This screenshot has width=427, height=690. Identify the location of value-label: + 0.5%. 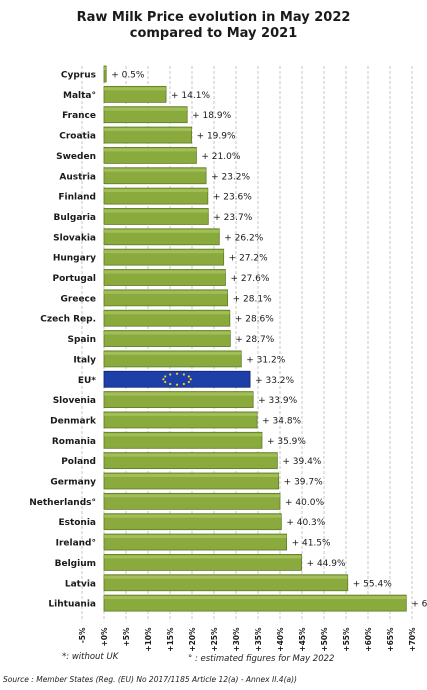
(128, 76).